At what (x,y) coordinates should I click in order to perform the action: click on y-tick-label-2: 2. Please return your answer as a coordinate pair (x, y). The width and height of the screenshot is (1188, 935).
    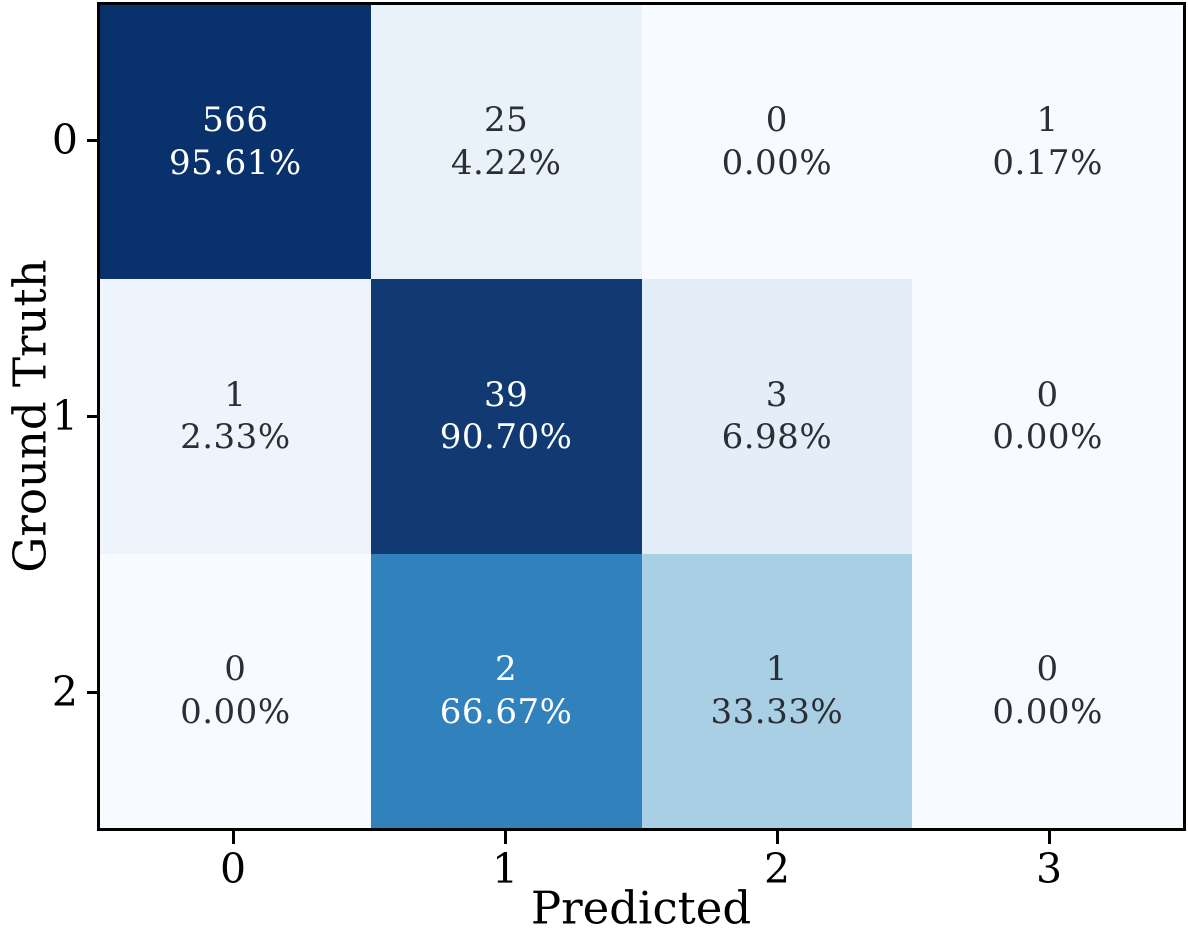
    Looking at the image, I should click on (64, 692).